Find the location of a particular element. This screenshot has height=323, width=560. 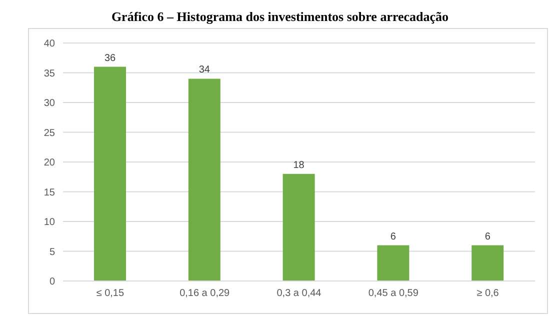

data-label: 18 is located at coordinates (299, 165).